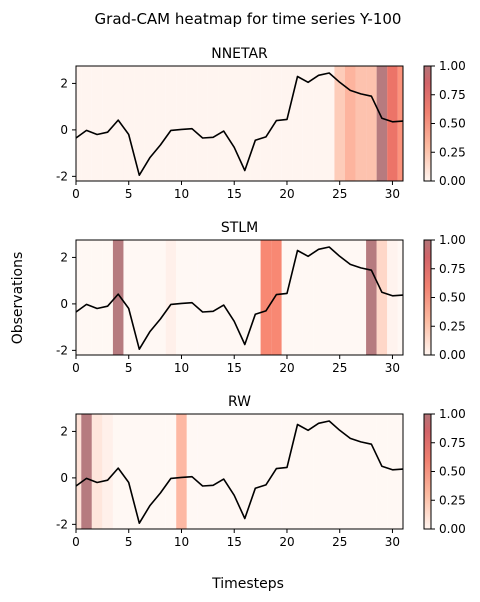 The height and width of the screenshot is (602, 480). I want to click on figure-xlabel: Timesteps, so click(247, 584).